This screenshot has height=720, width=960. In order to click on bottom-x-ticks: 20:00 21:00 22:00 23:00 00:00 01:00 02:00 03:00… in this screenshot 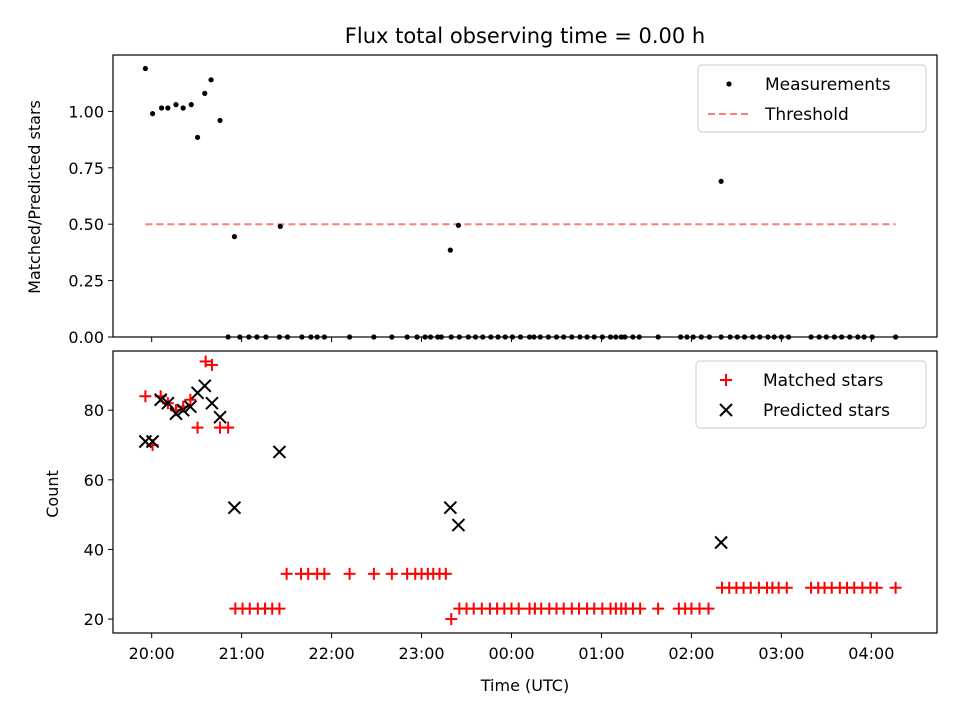, I will do `click(511, 648)`.